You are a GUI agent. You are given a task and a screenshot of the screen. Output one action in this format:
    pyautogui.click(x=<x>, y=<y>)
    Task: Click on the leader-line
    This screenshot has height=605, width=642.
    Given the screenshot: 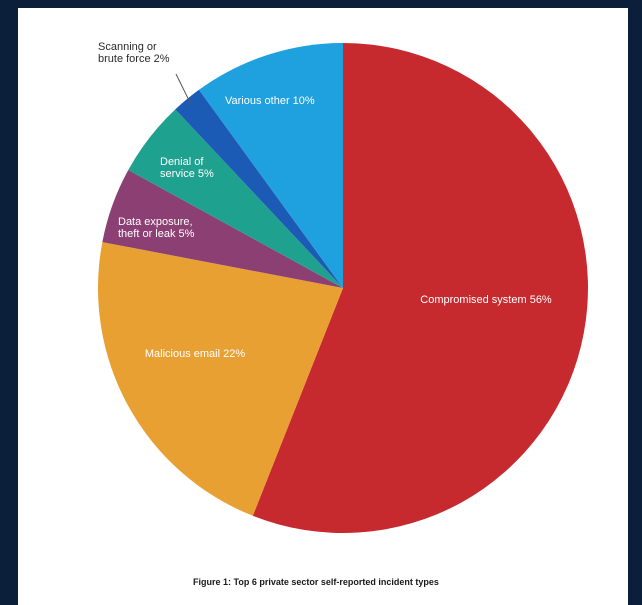 What is the action you would take?
    pyautogui.click(x=183, y=89)
    